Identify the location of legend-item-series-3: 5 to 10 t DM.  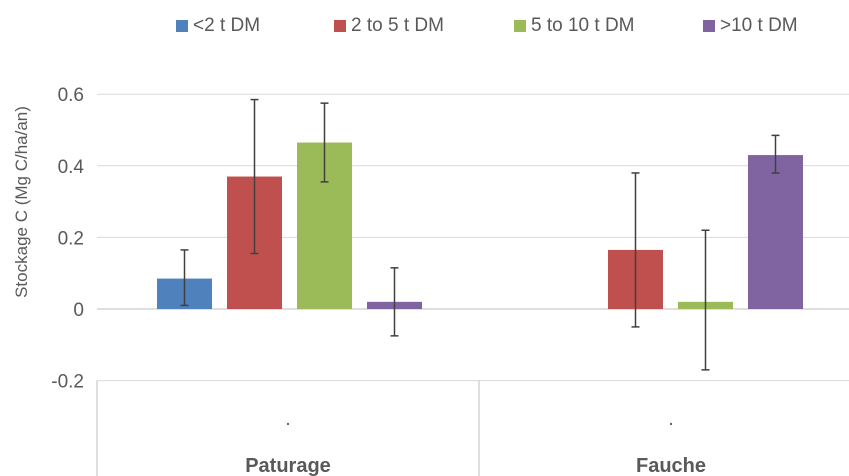
(574, 26).